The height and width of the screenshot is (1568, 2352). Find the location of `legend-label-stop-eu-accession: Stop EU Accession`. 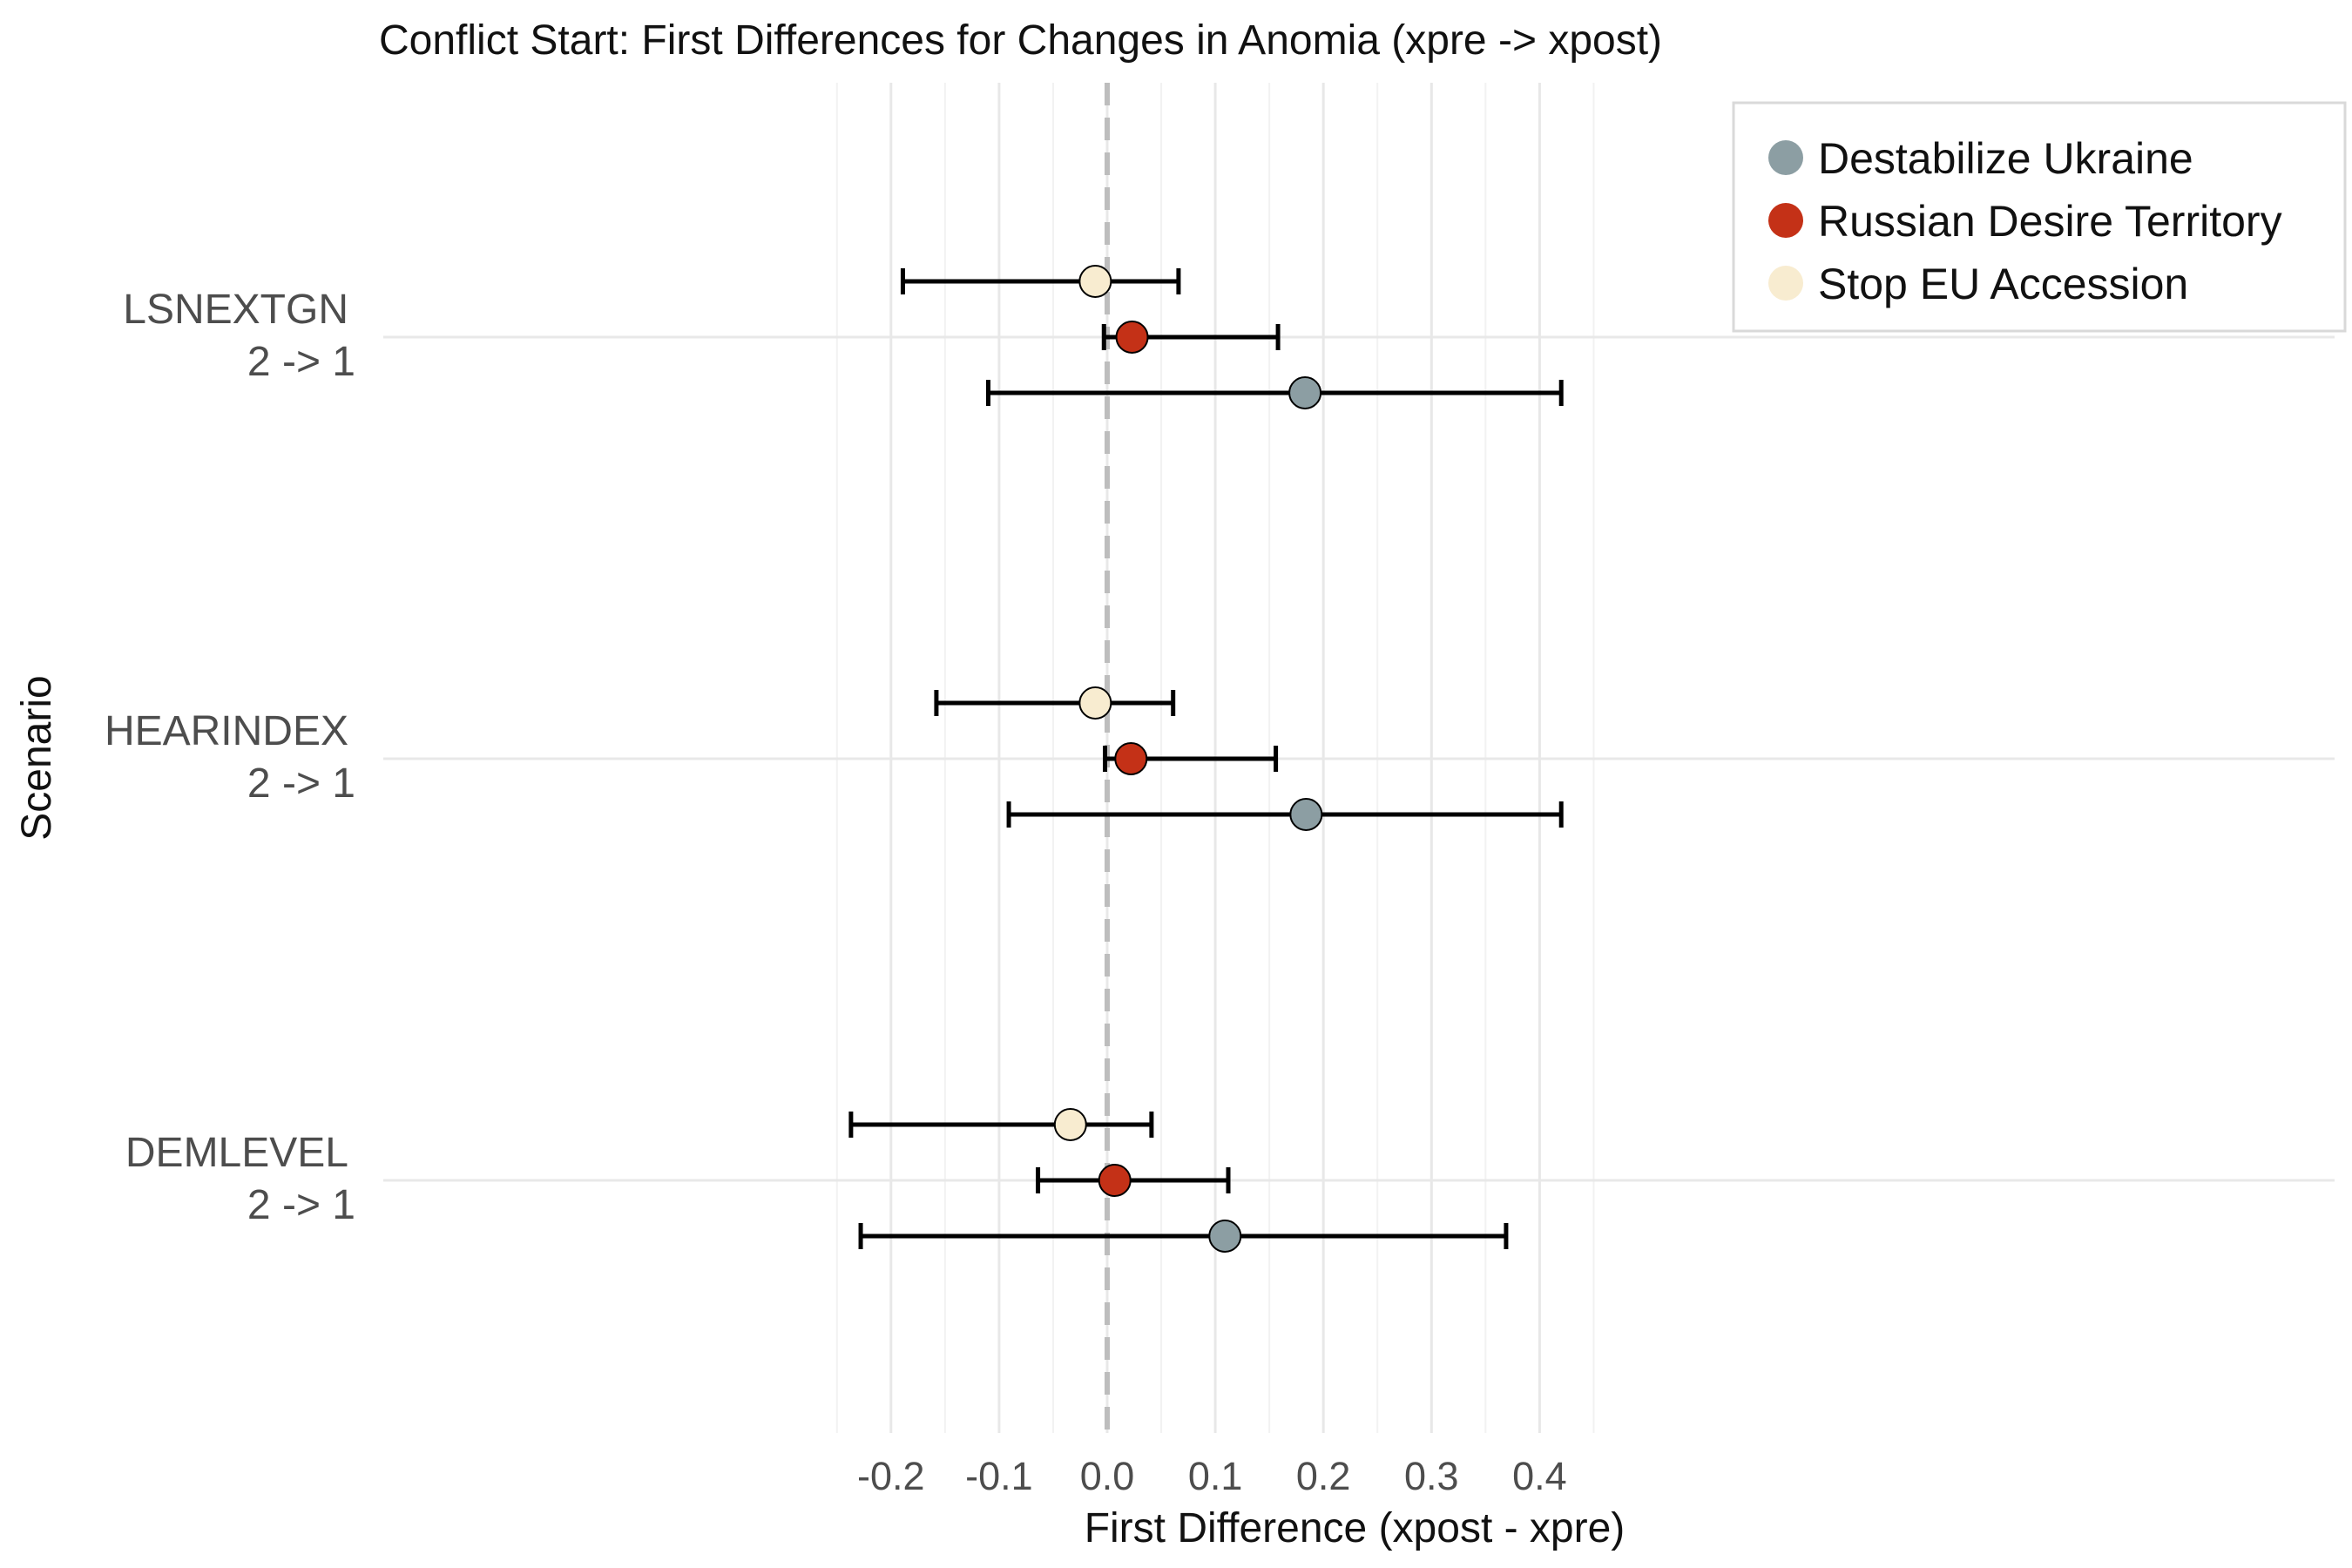

legend-label-stop-eu-accession: Stop EU Accession is located at coordinates (2003, 284).